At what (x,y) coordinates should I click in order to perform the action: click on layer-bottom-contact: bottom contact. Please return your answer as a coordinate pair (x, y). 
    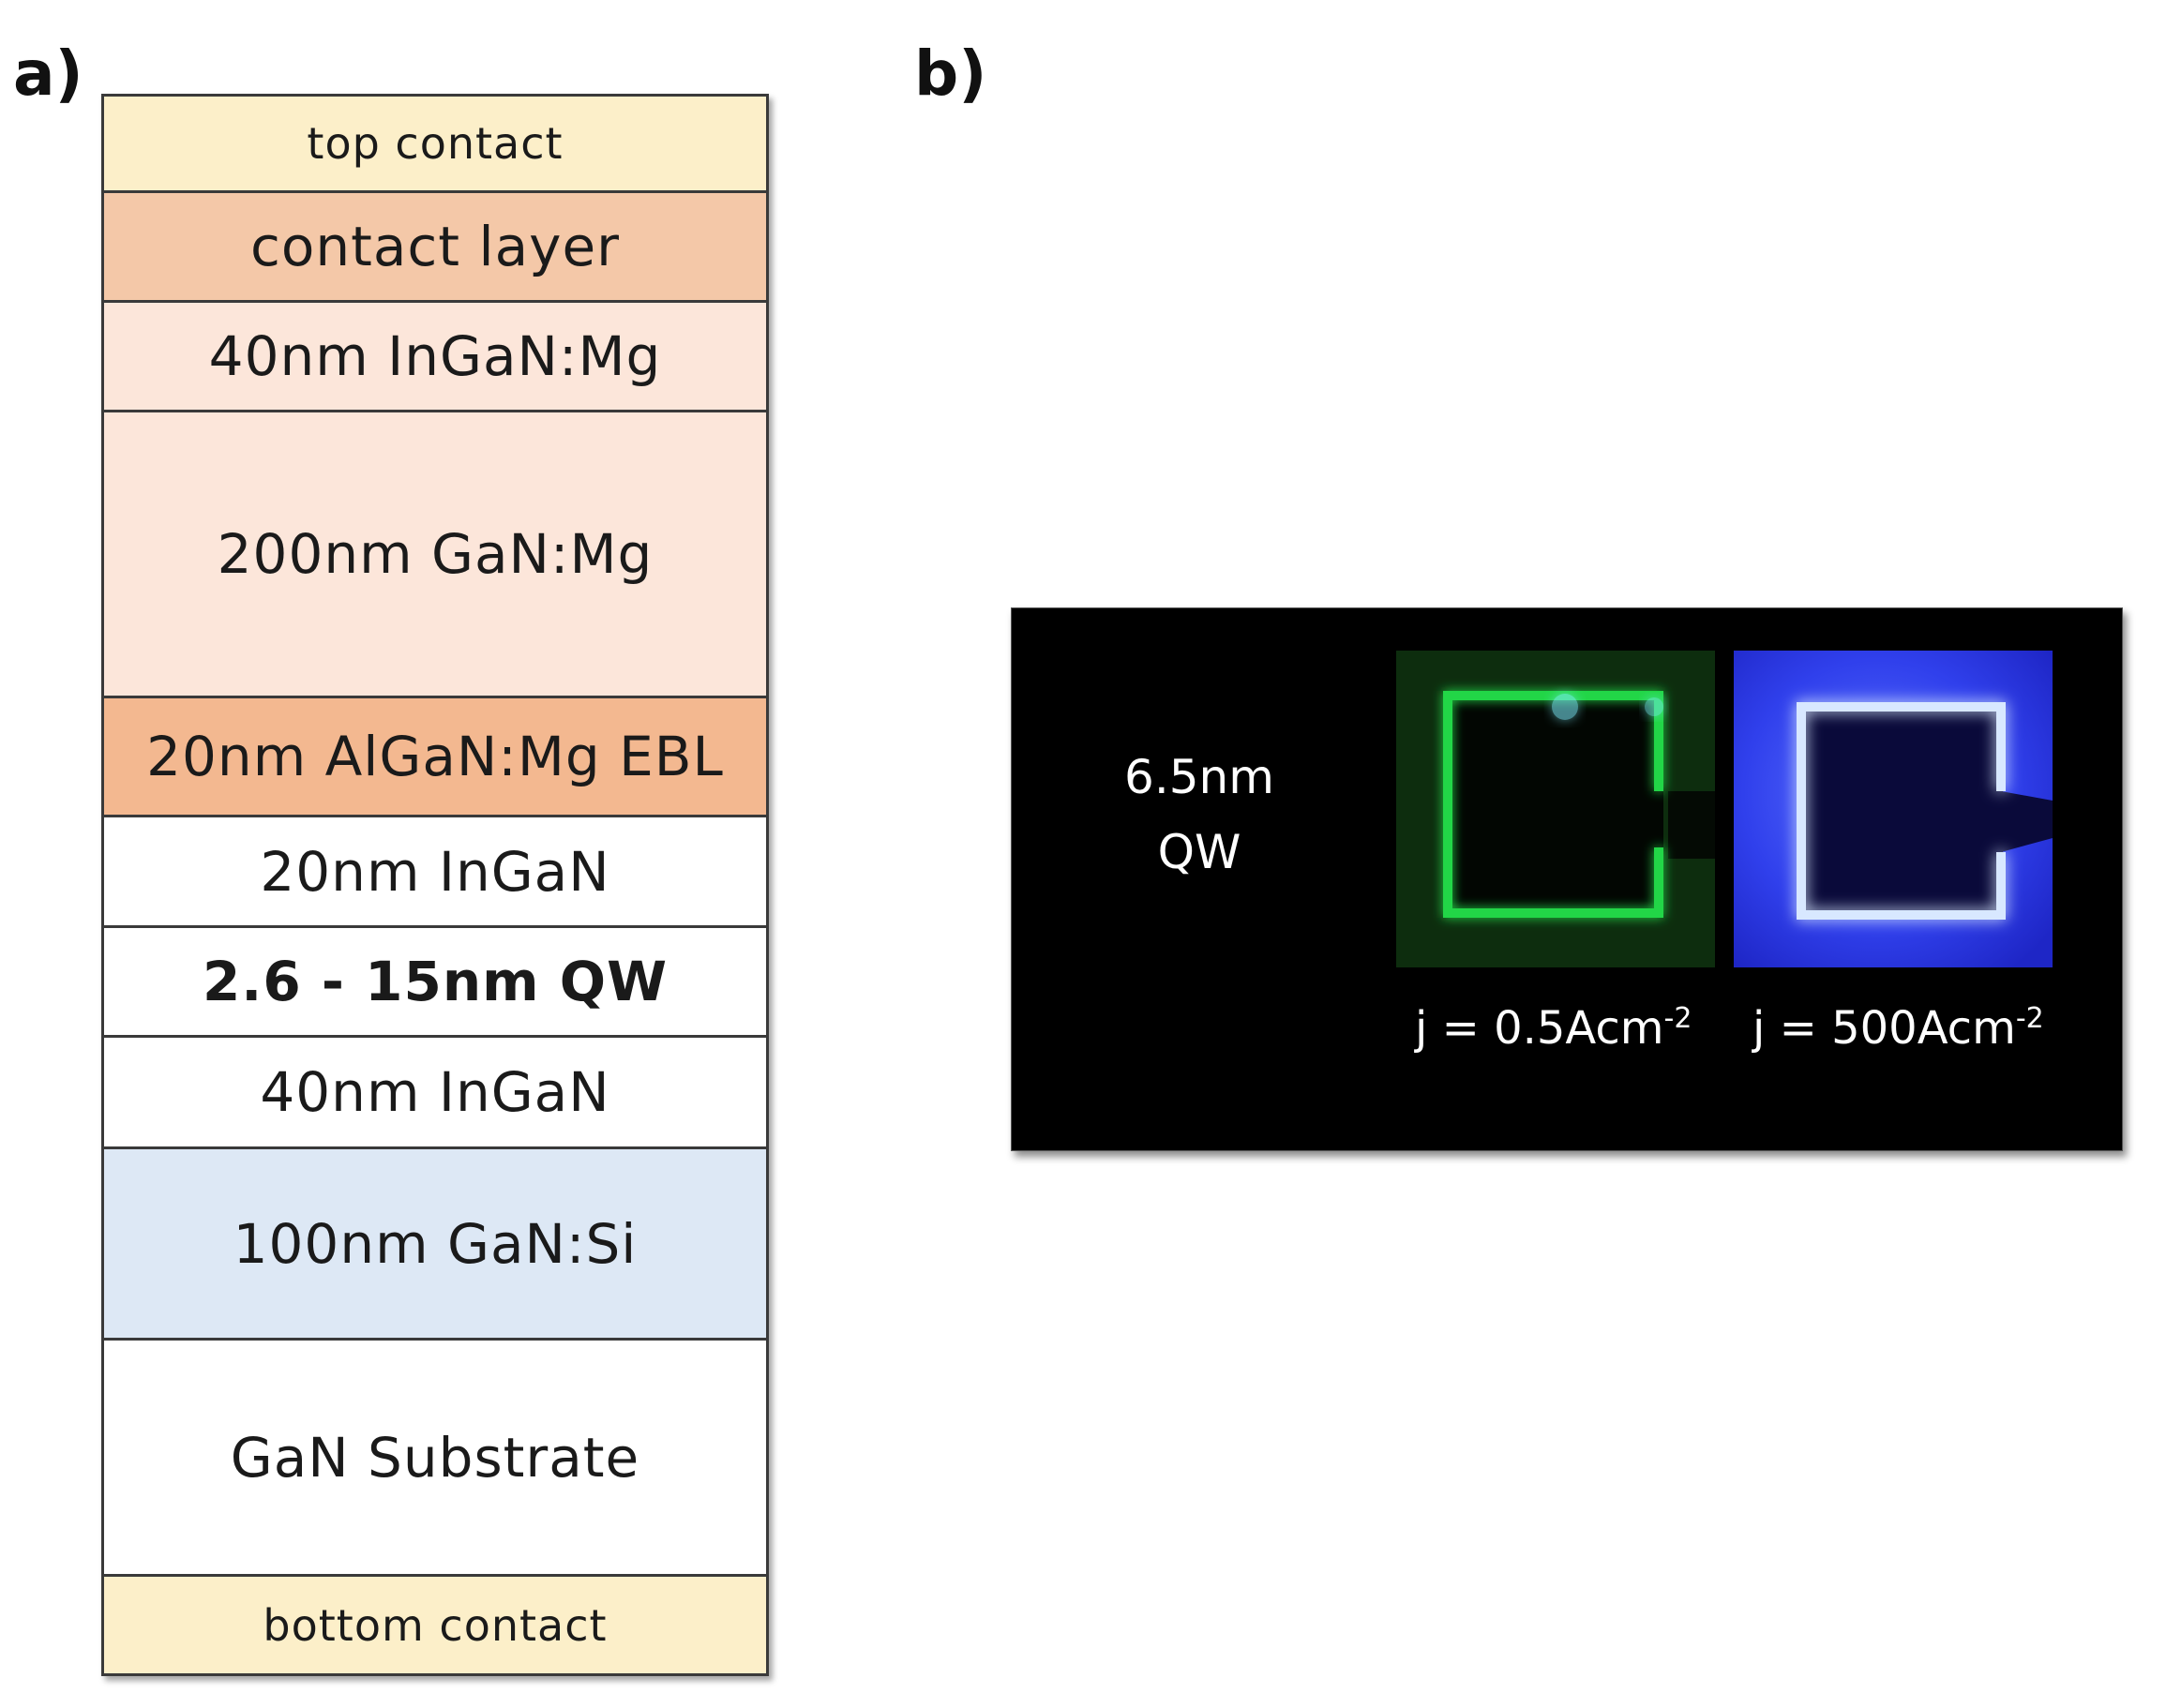
    Looking at the image, I should click on (435, 1625).